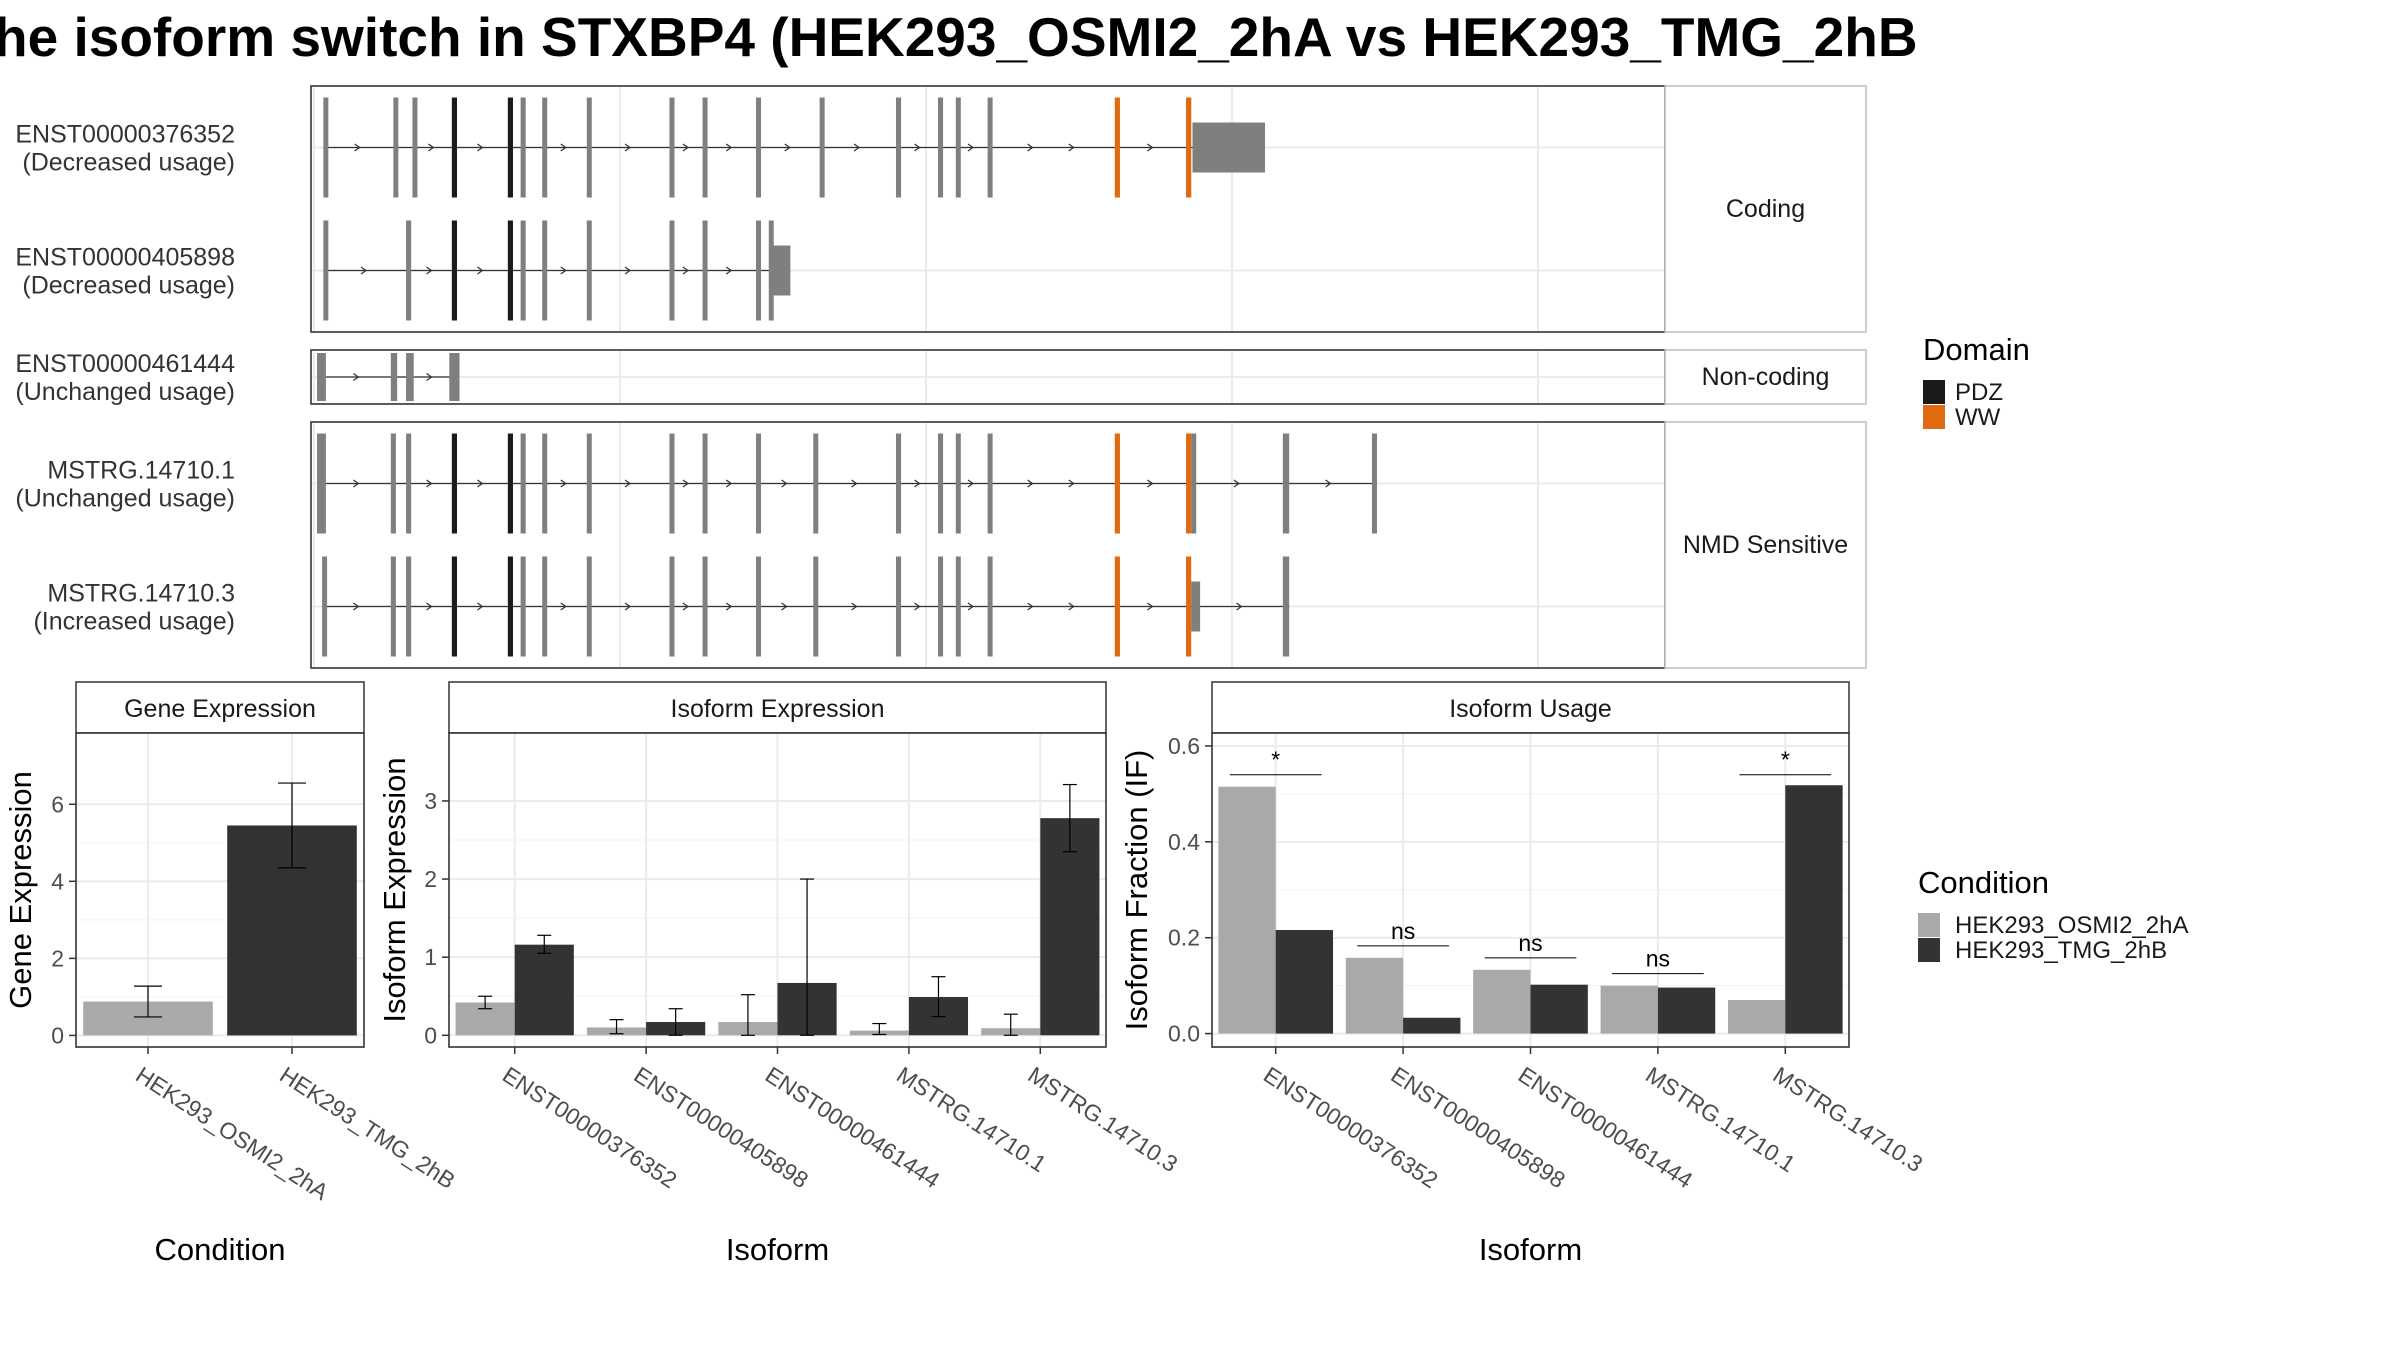 This screenshot has width=2400, height=1350. Describe the element at coordinates (1117, 606) in the screenshot. I see `domain-ww` at that location.